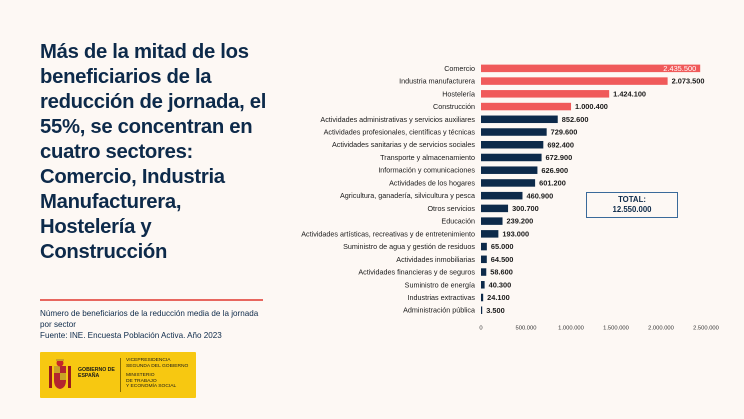 The width and height of the screenshot is (744, 419). I want to click on value-label: 1.000.400, so click(591, 106).